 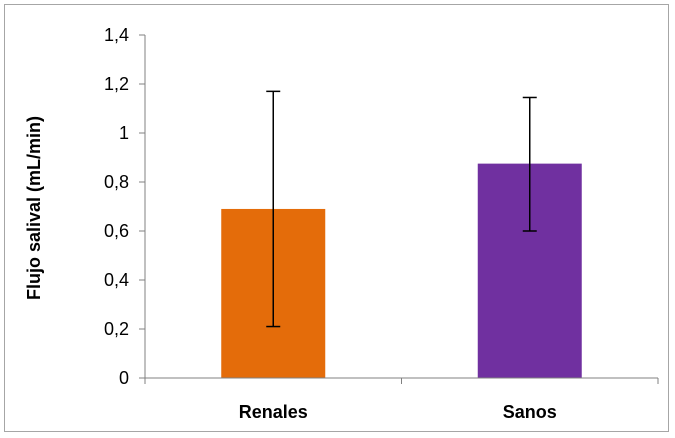 I want to click on y-axis-title: Flujo salival (mL/min), so click(x=34, y=208).